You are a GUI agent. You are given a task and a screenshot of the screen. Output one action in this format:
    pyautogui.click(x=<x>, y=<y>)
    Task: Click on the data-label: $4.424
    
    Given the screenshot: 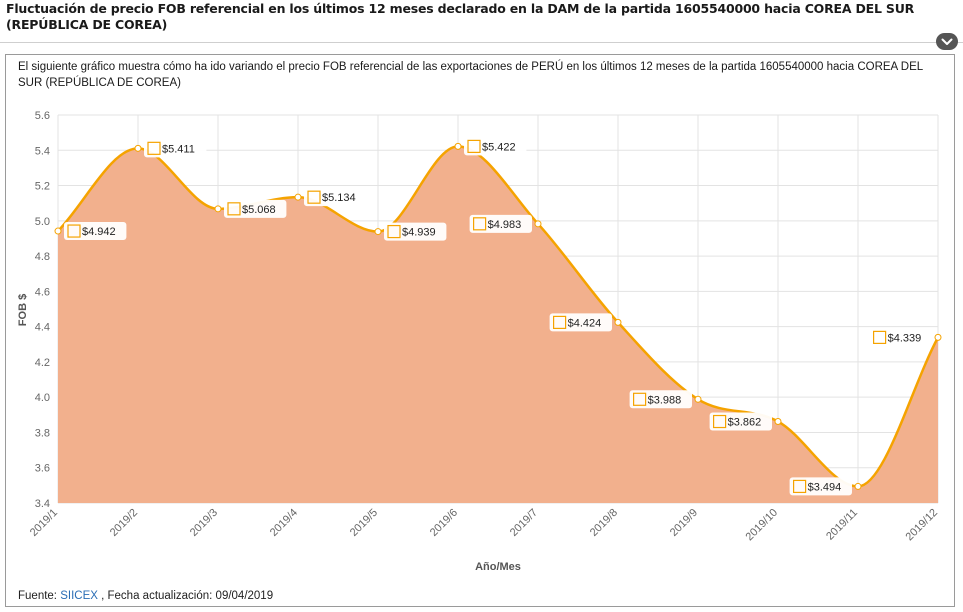 What is the action you would take?
    pyautogui.click(x=580, y=322)
    